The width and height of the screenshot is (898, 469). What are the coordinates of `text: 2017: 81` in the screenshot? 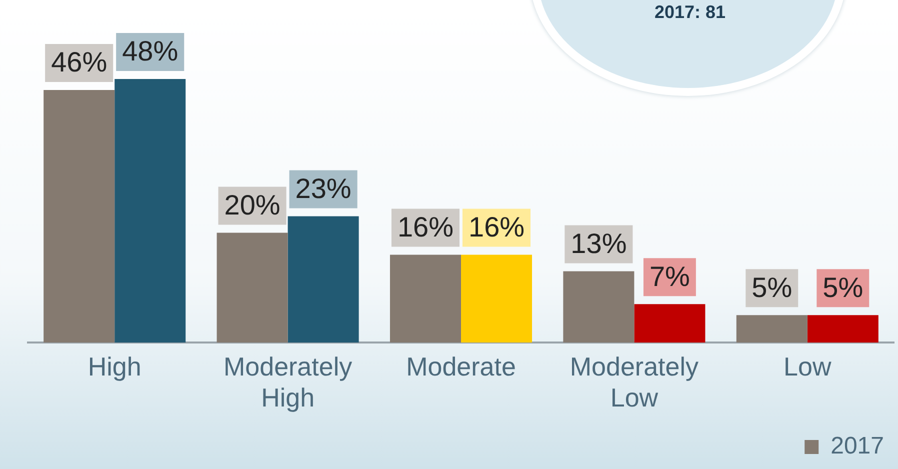 It's located at (690, 12).